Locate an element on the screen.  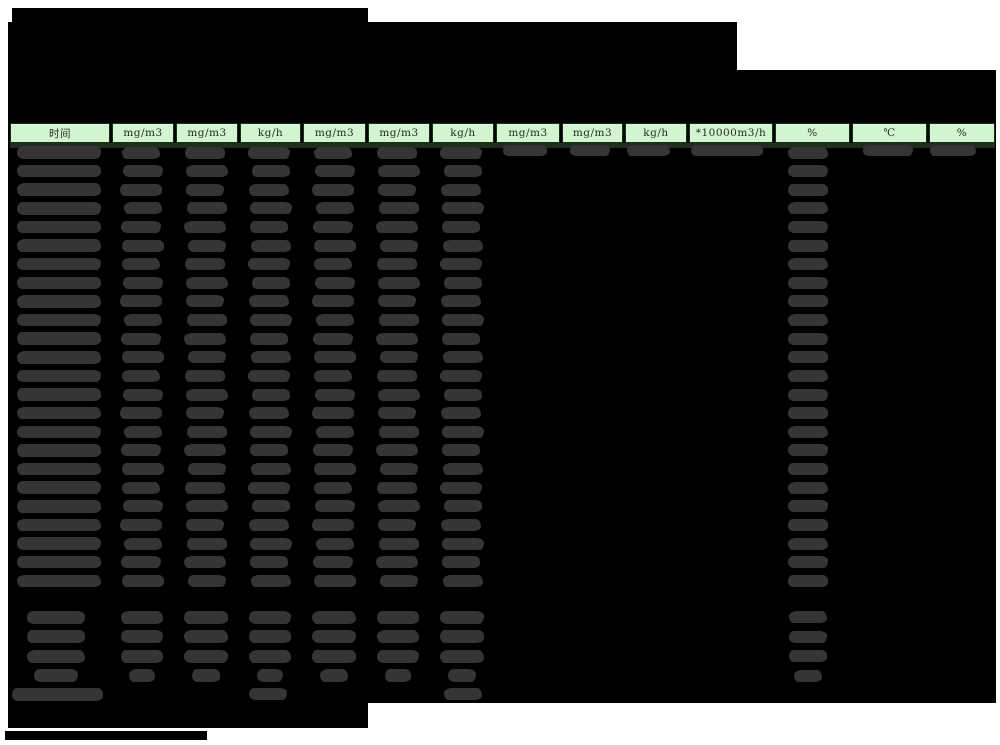
redacted-footnote-block is located at coordinates (188, 715).